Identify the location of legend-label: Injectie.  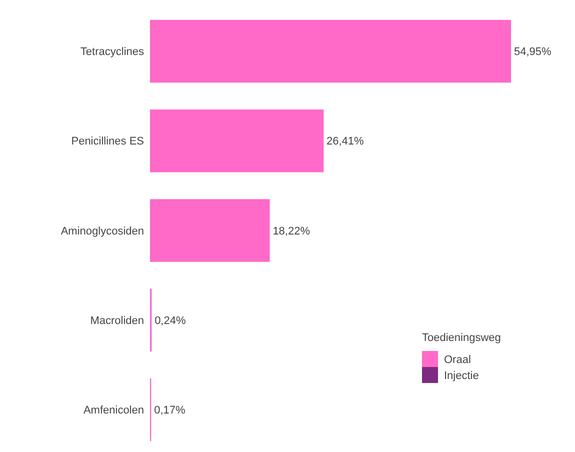
(461, 376).